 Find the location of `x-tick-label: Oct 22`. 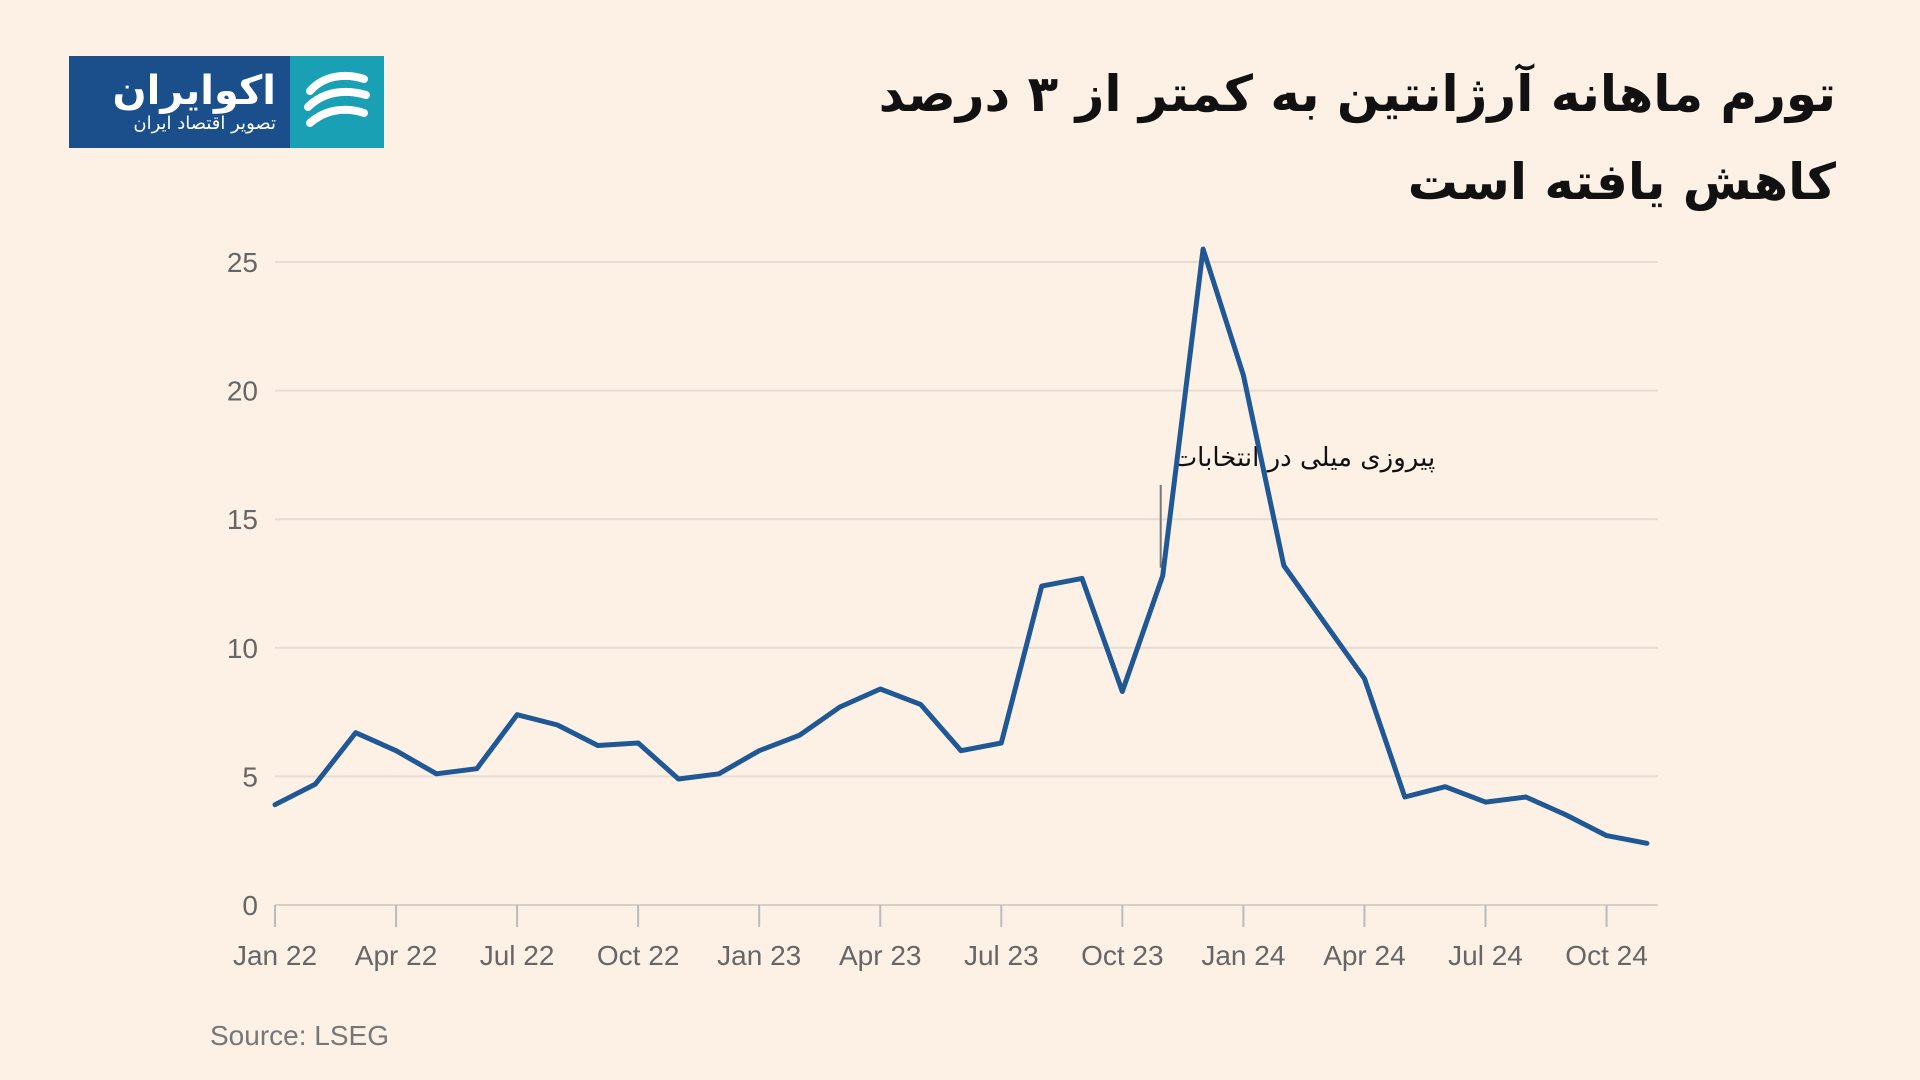

x-tick-label: Oct 22 is located at coordinates (638, 955).